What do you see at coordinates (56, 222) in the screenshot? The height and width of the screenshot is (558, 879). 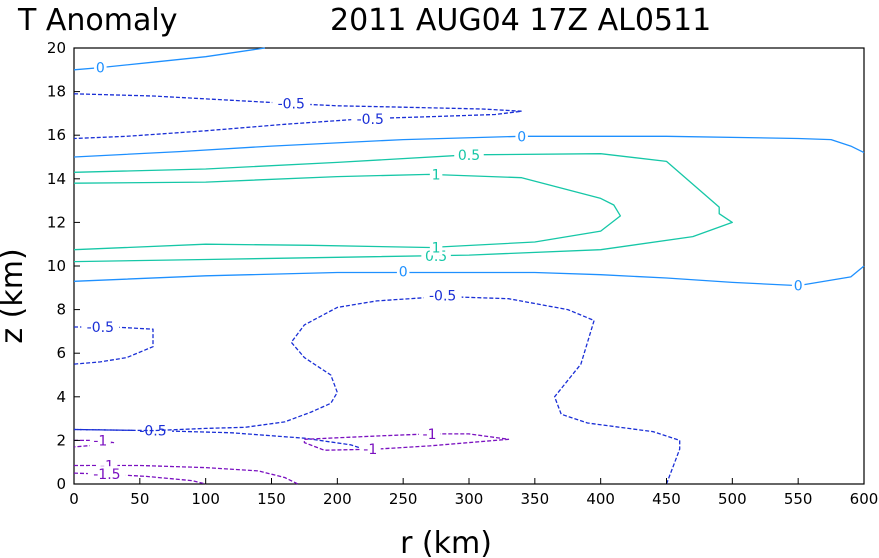 I see `y-tick-label: 12` at bounding box center [56, 222].